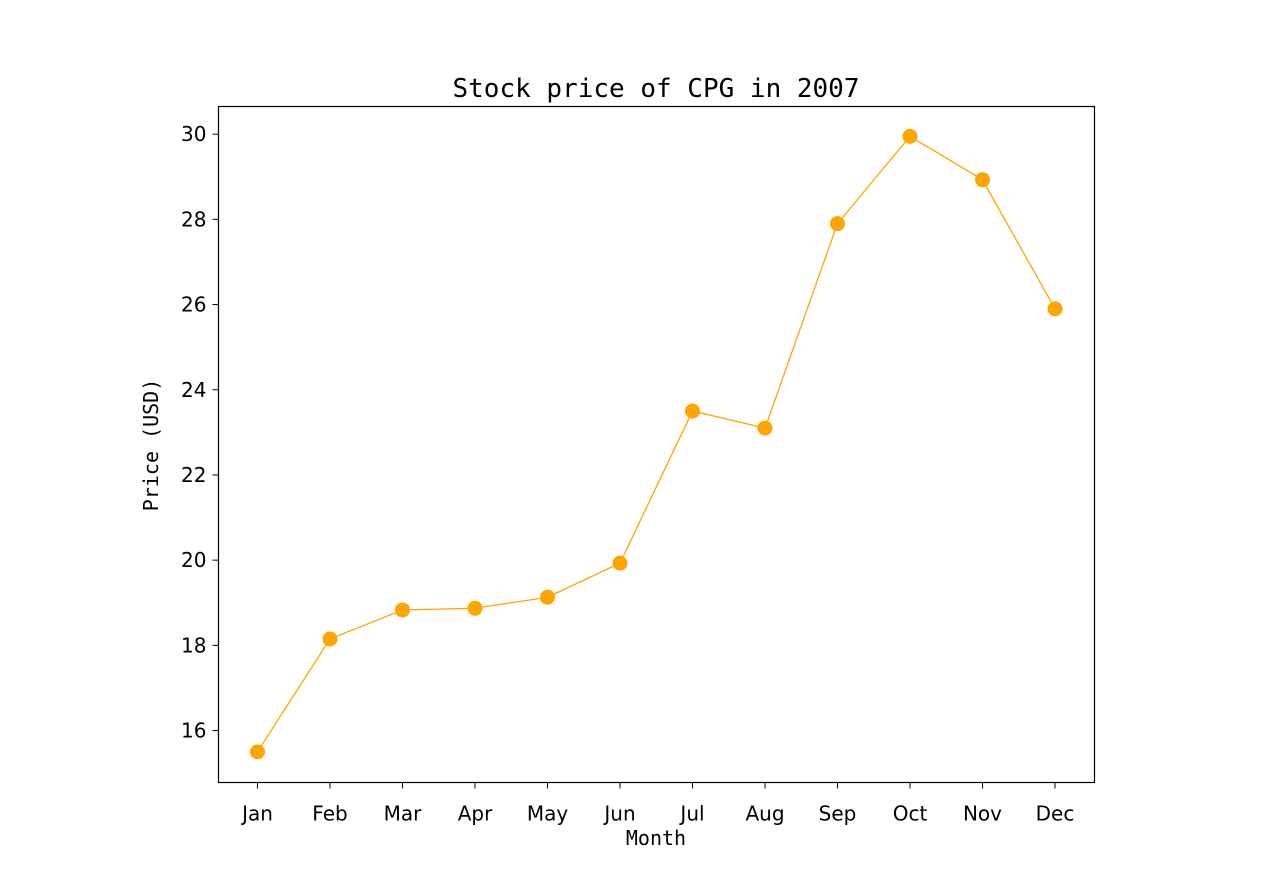  What do you see at coordinates (657, 804) in the screenshot?
I see `x-axis: Jan Feb Mar Apr May Jun Jul Aug Sep Oct Nov Dec` at bounding box center [657, 804].